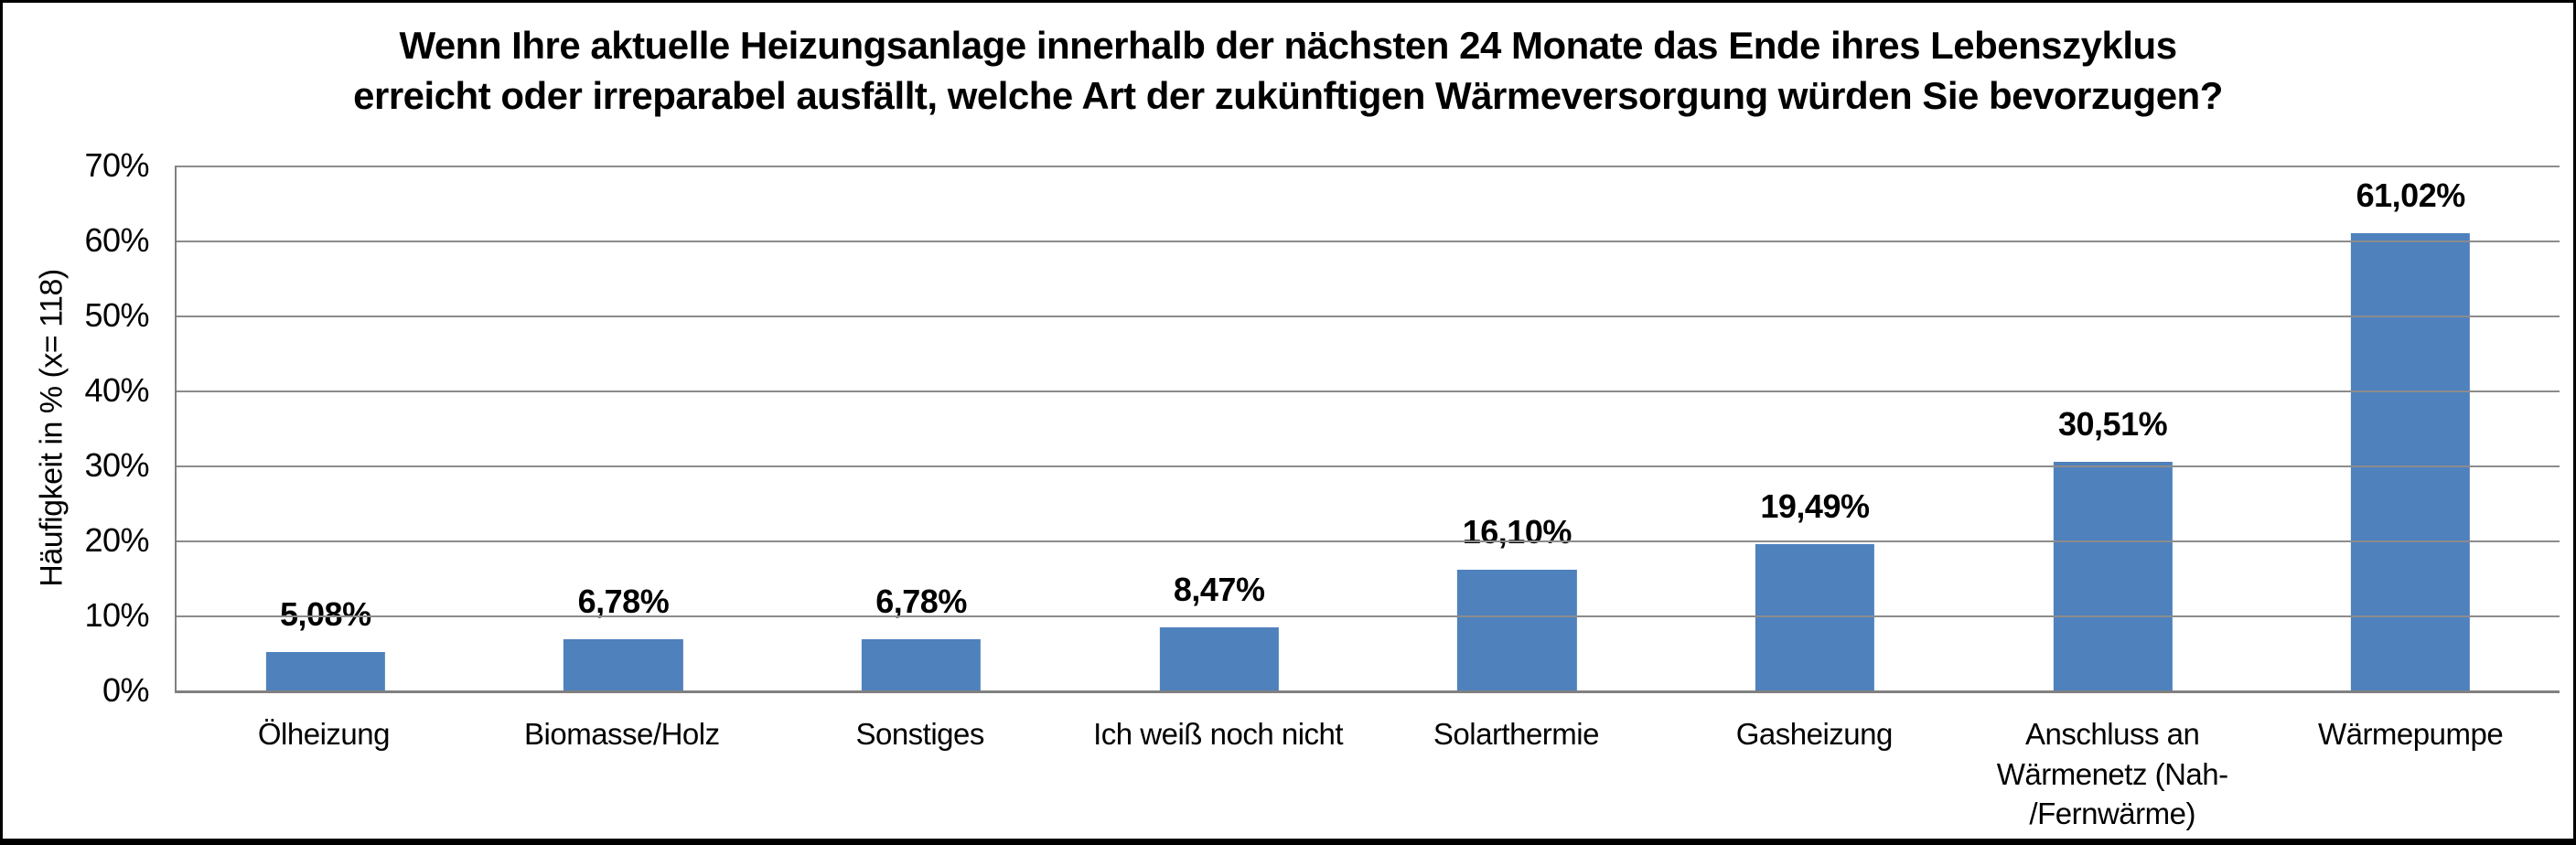  I want to click on bar-column: 8,47%, so click(1219, 428).